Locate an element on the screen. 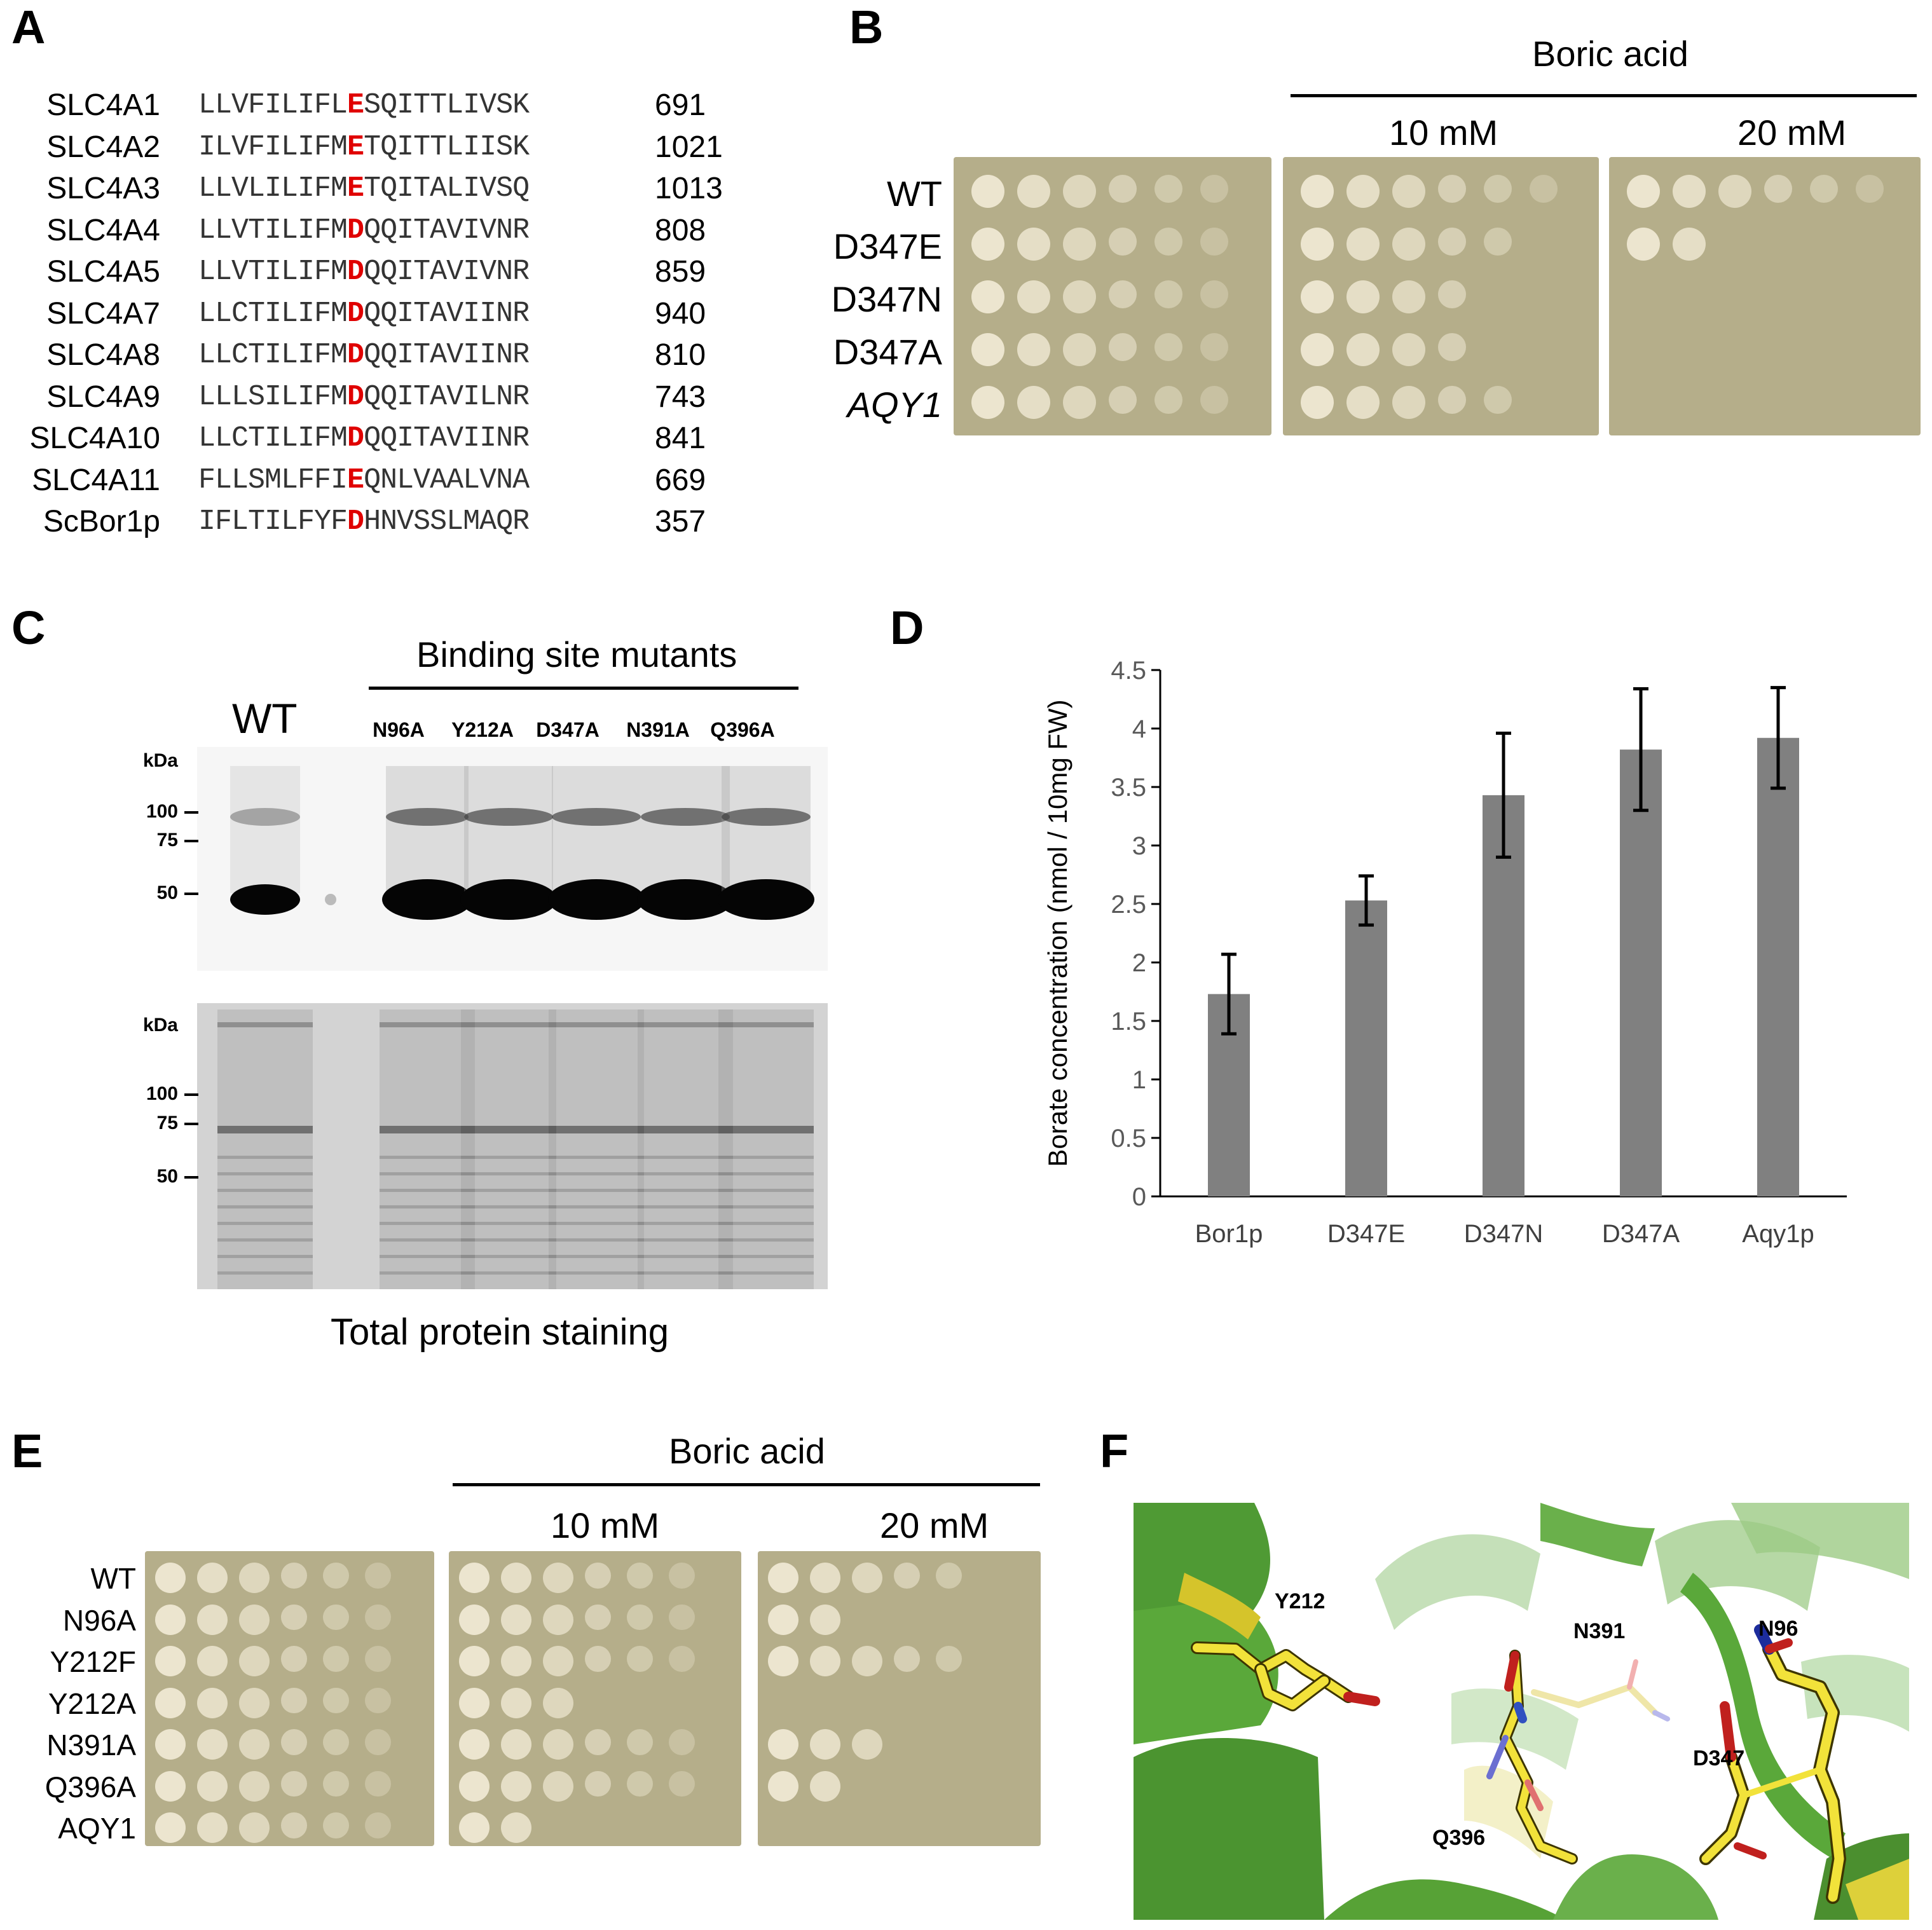 Image resolution: width=1932 pixels, height=1930 pixels. sequence-text: ILVFILIFMETQITTLIISK is located at coordinates (364, 146).